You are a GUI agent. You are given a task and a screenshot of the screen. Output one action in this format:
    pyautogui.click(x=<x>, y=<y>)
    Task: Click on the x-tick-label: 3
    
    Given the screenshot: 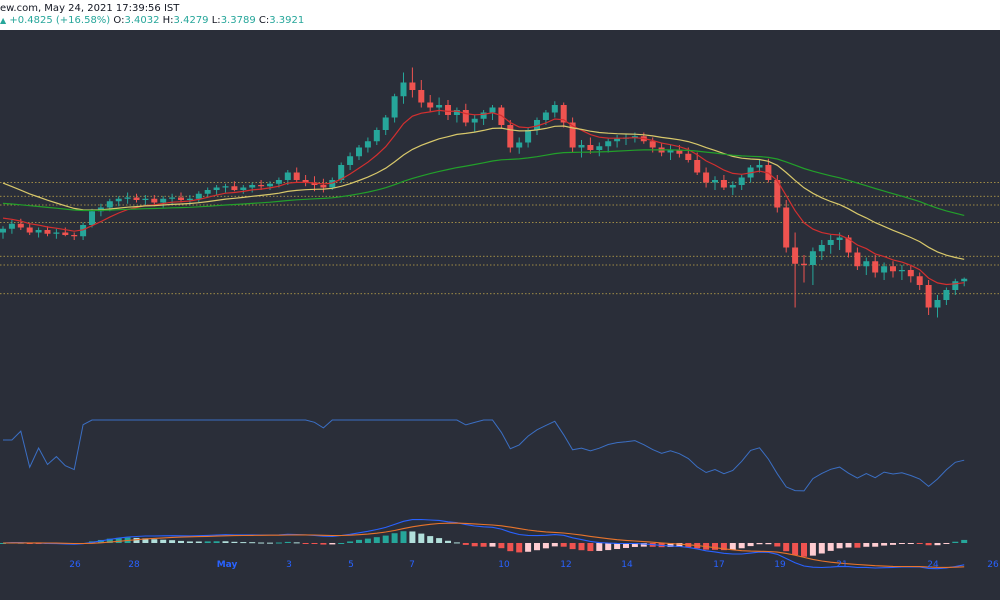 What is the action you would take?
    pyautogui.click(x=289, y=565)
    